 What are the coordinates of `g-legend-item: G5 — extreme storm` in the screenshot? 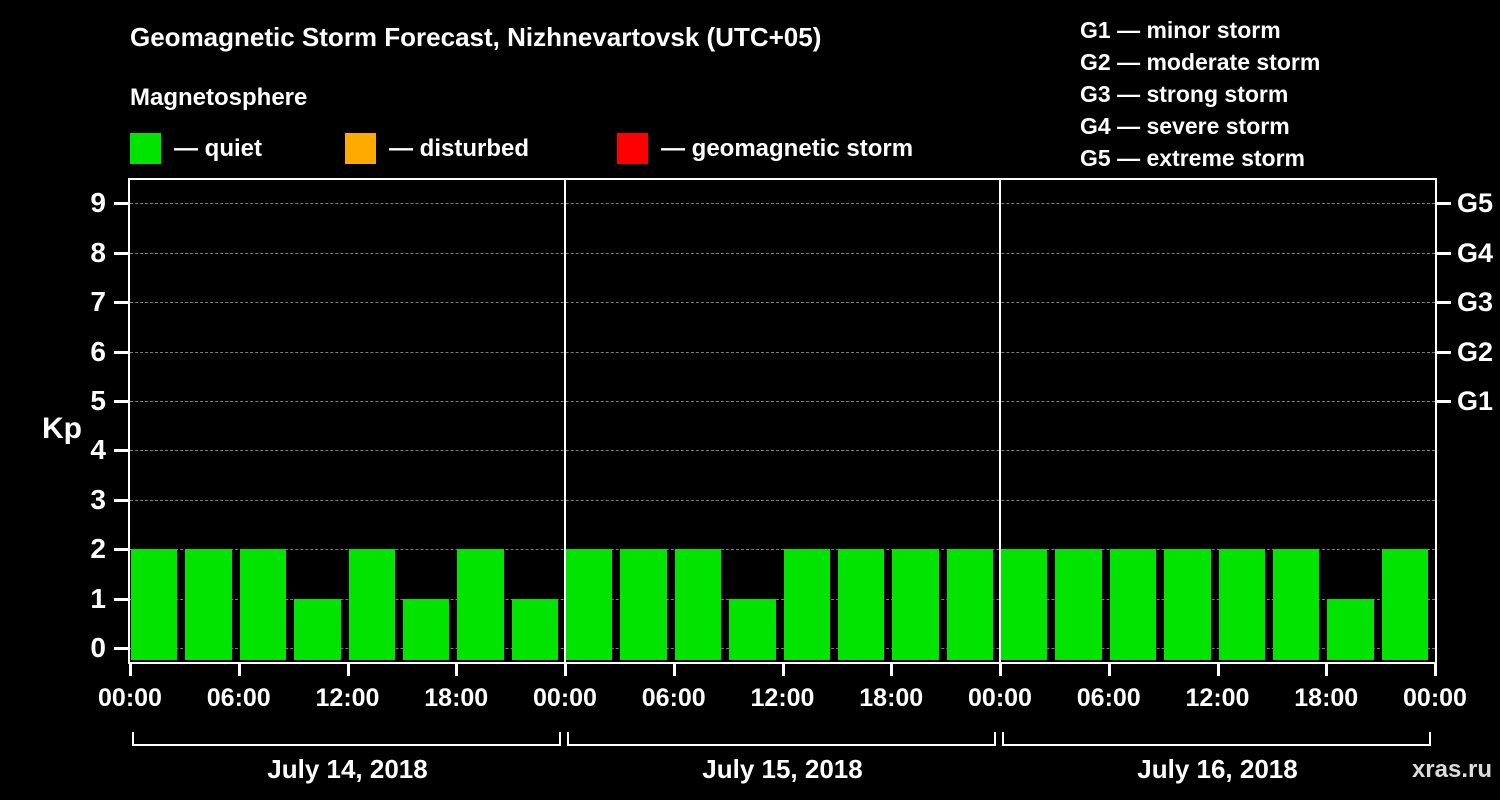 It's located at (1192, 158).